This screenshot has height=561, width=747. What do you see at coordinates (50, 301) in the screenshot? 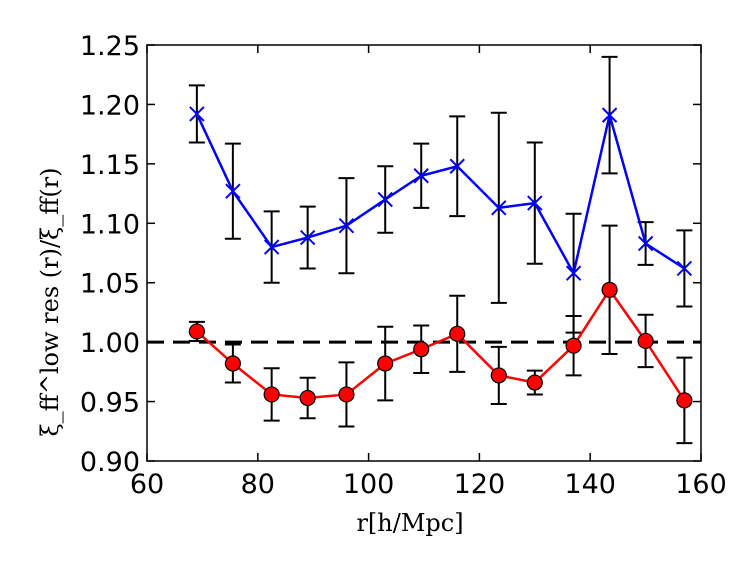
I see `y-axis-label: ξ_ff^low res (r)/ξ_ff(r)` at bounding box center [50, 301].